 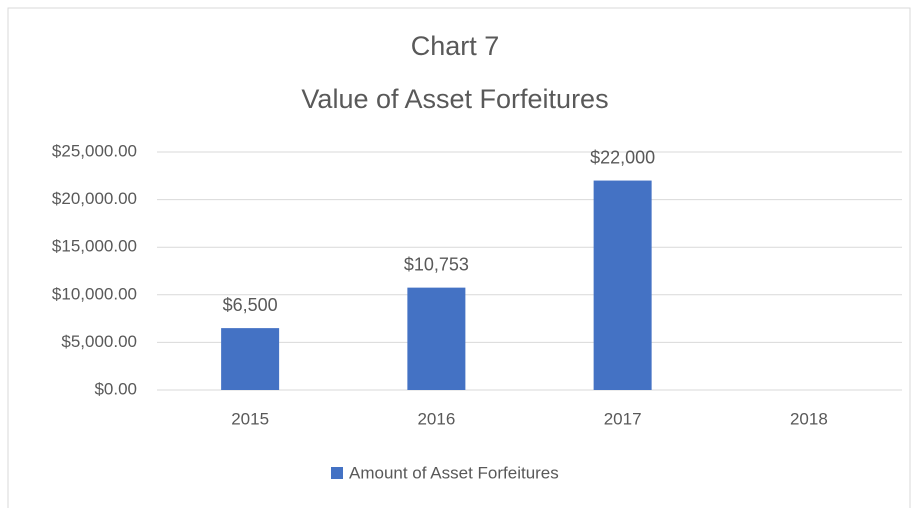 What do you see at coordinates (94, 198) in the screenshot?
I see `y-tick-label: $20,000.00` at bounding box center [94, 198].